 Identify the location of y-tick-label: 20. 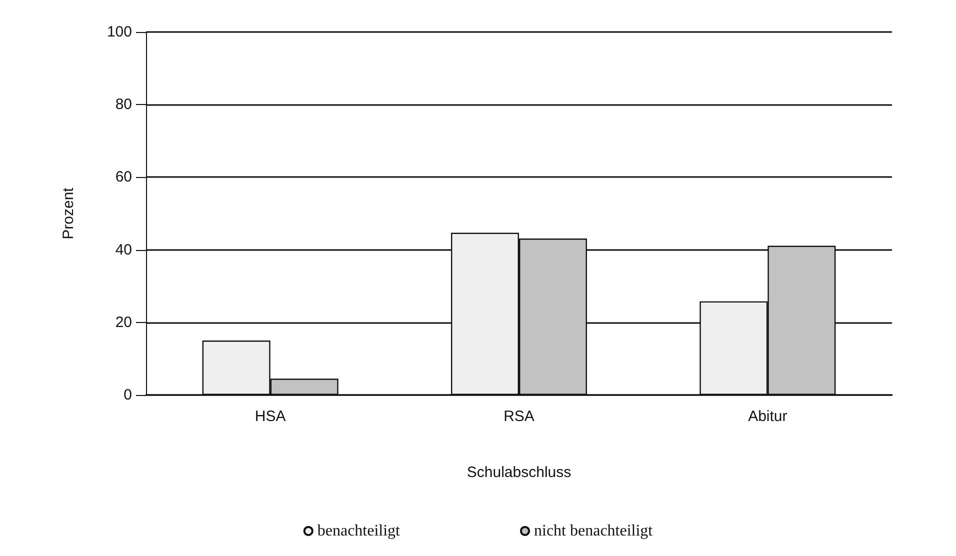
(123, 322).